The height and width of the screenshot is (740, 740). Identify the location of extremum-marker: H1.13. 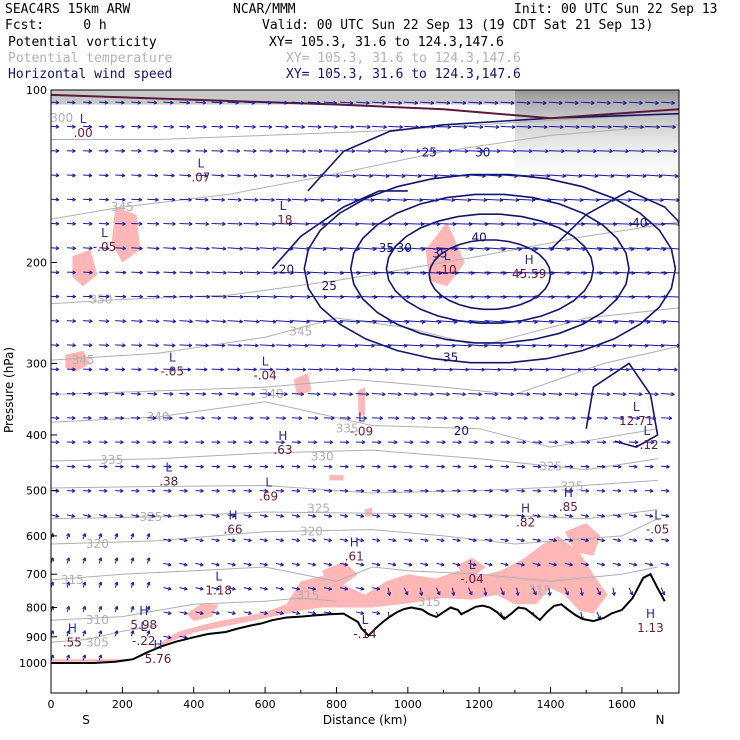
(650, 621).